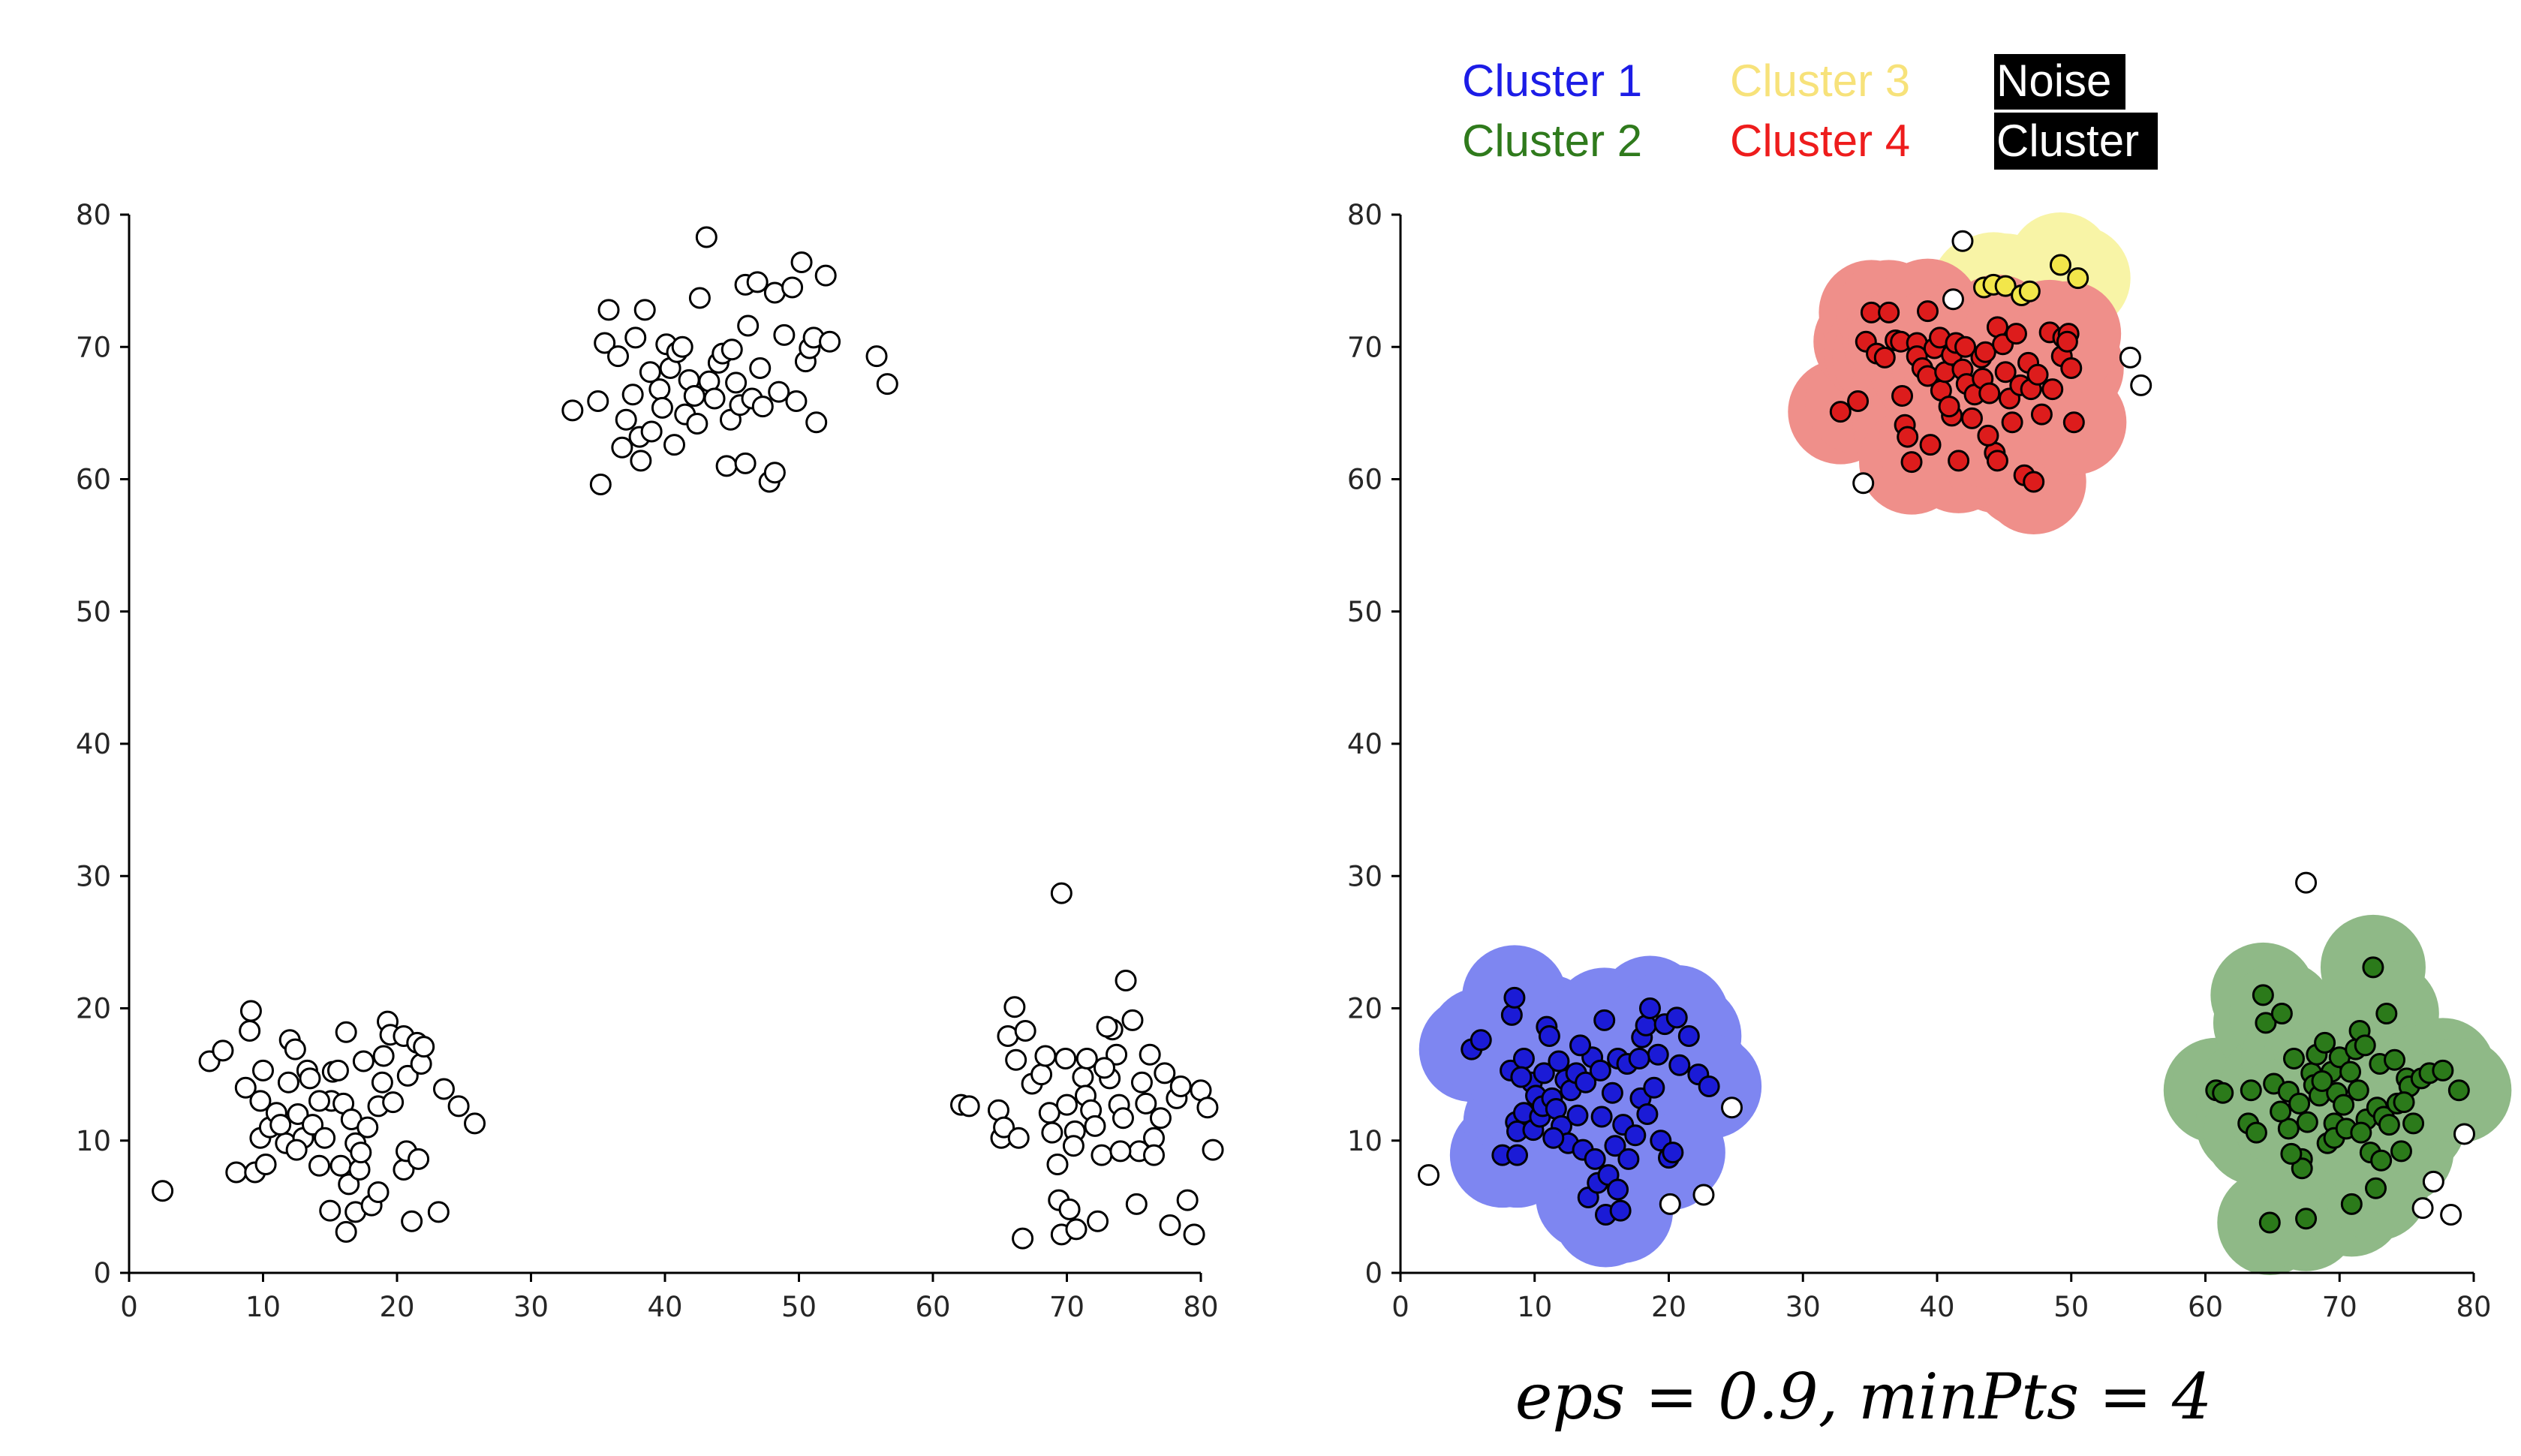 The width and height of the screenshot is (2521, 1456). Describe the element at coordinates (93, 744) in the screenshot. I see `y-tick-label: 40` at that location.